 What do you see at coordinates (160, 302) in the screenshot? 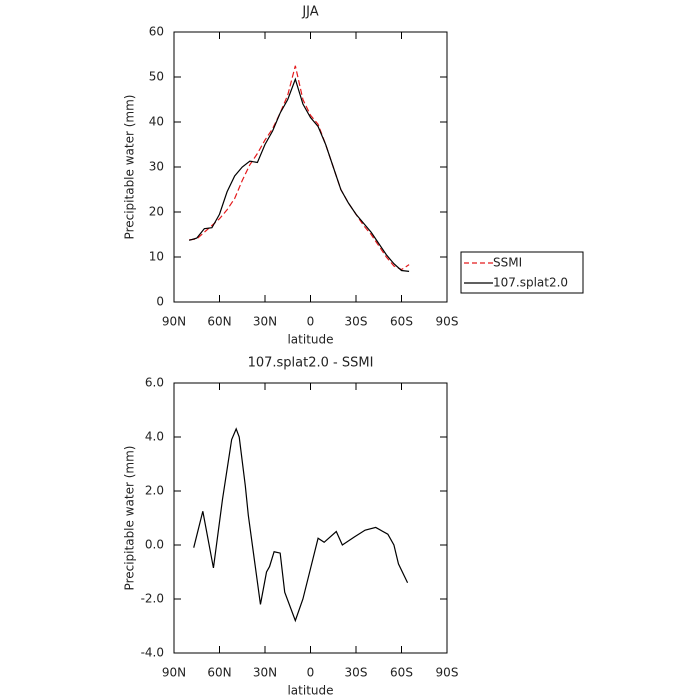
I see `y-tick-label: 0` at bounding box center [160, 302].